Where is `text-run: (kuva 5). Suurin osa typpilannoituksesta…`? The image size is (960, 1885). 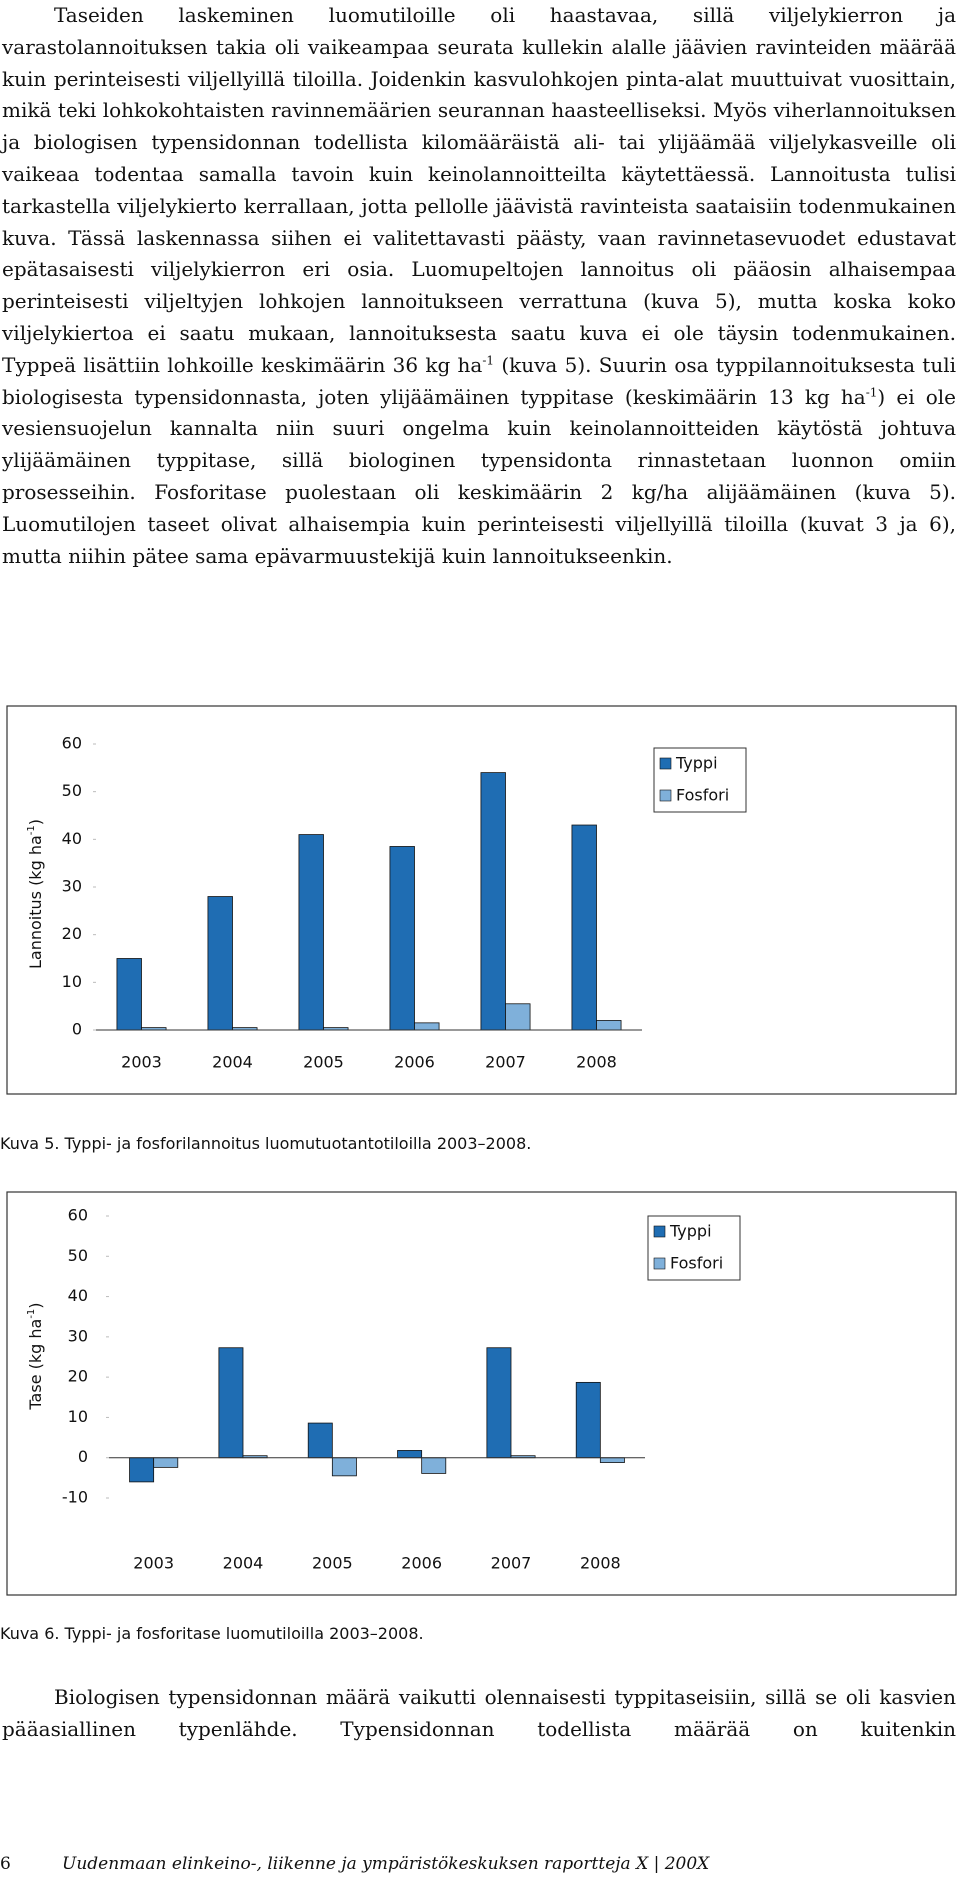
text-run: (kuva 5). Suurin osa typpilannoituksesta… is located at coordinates (479, 380).